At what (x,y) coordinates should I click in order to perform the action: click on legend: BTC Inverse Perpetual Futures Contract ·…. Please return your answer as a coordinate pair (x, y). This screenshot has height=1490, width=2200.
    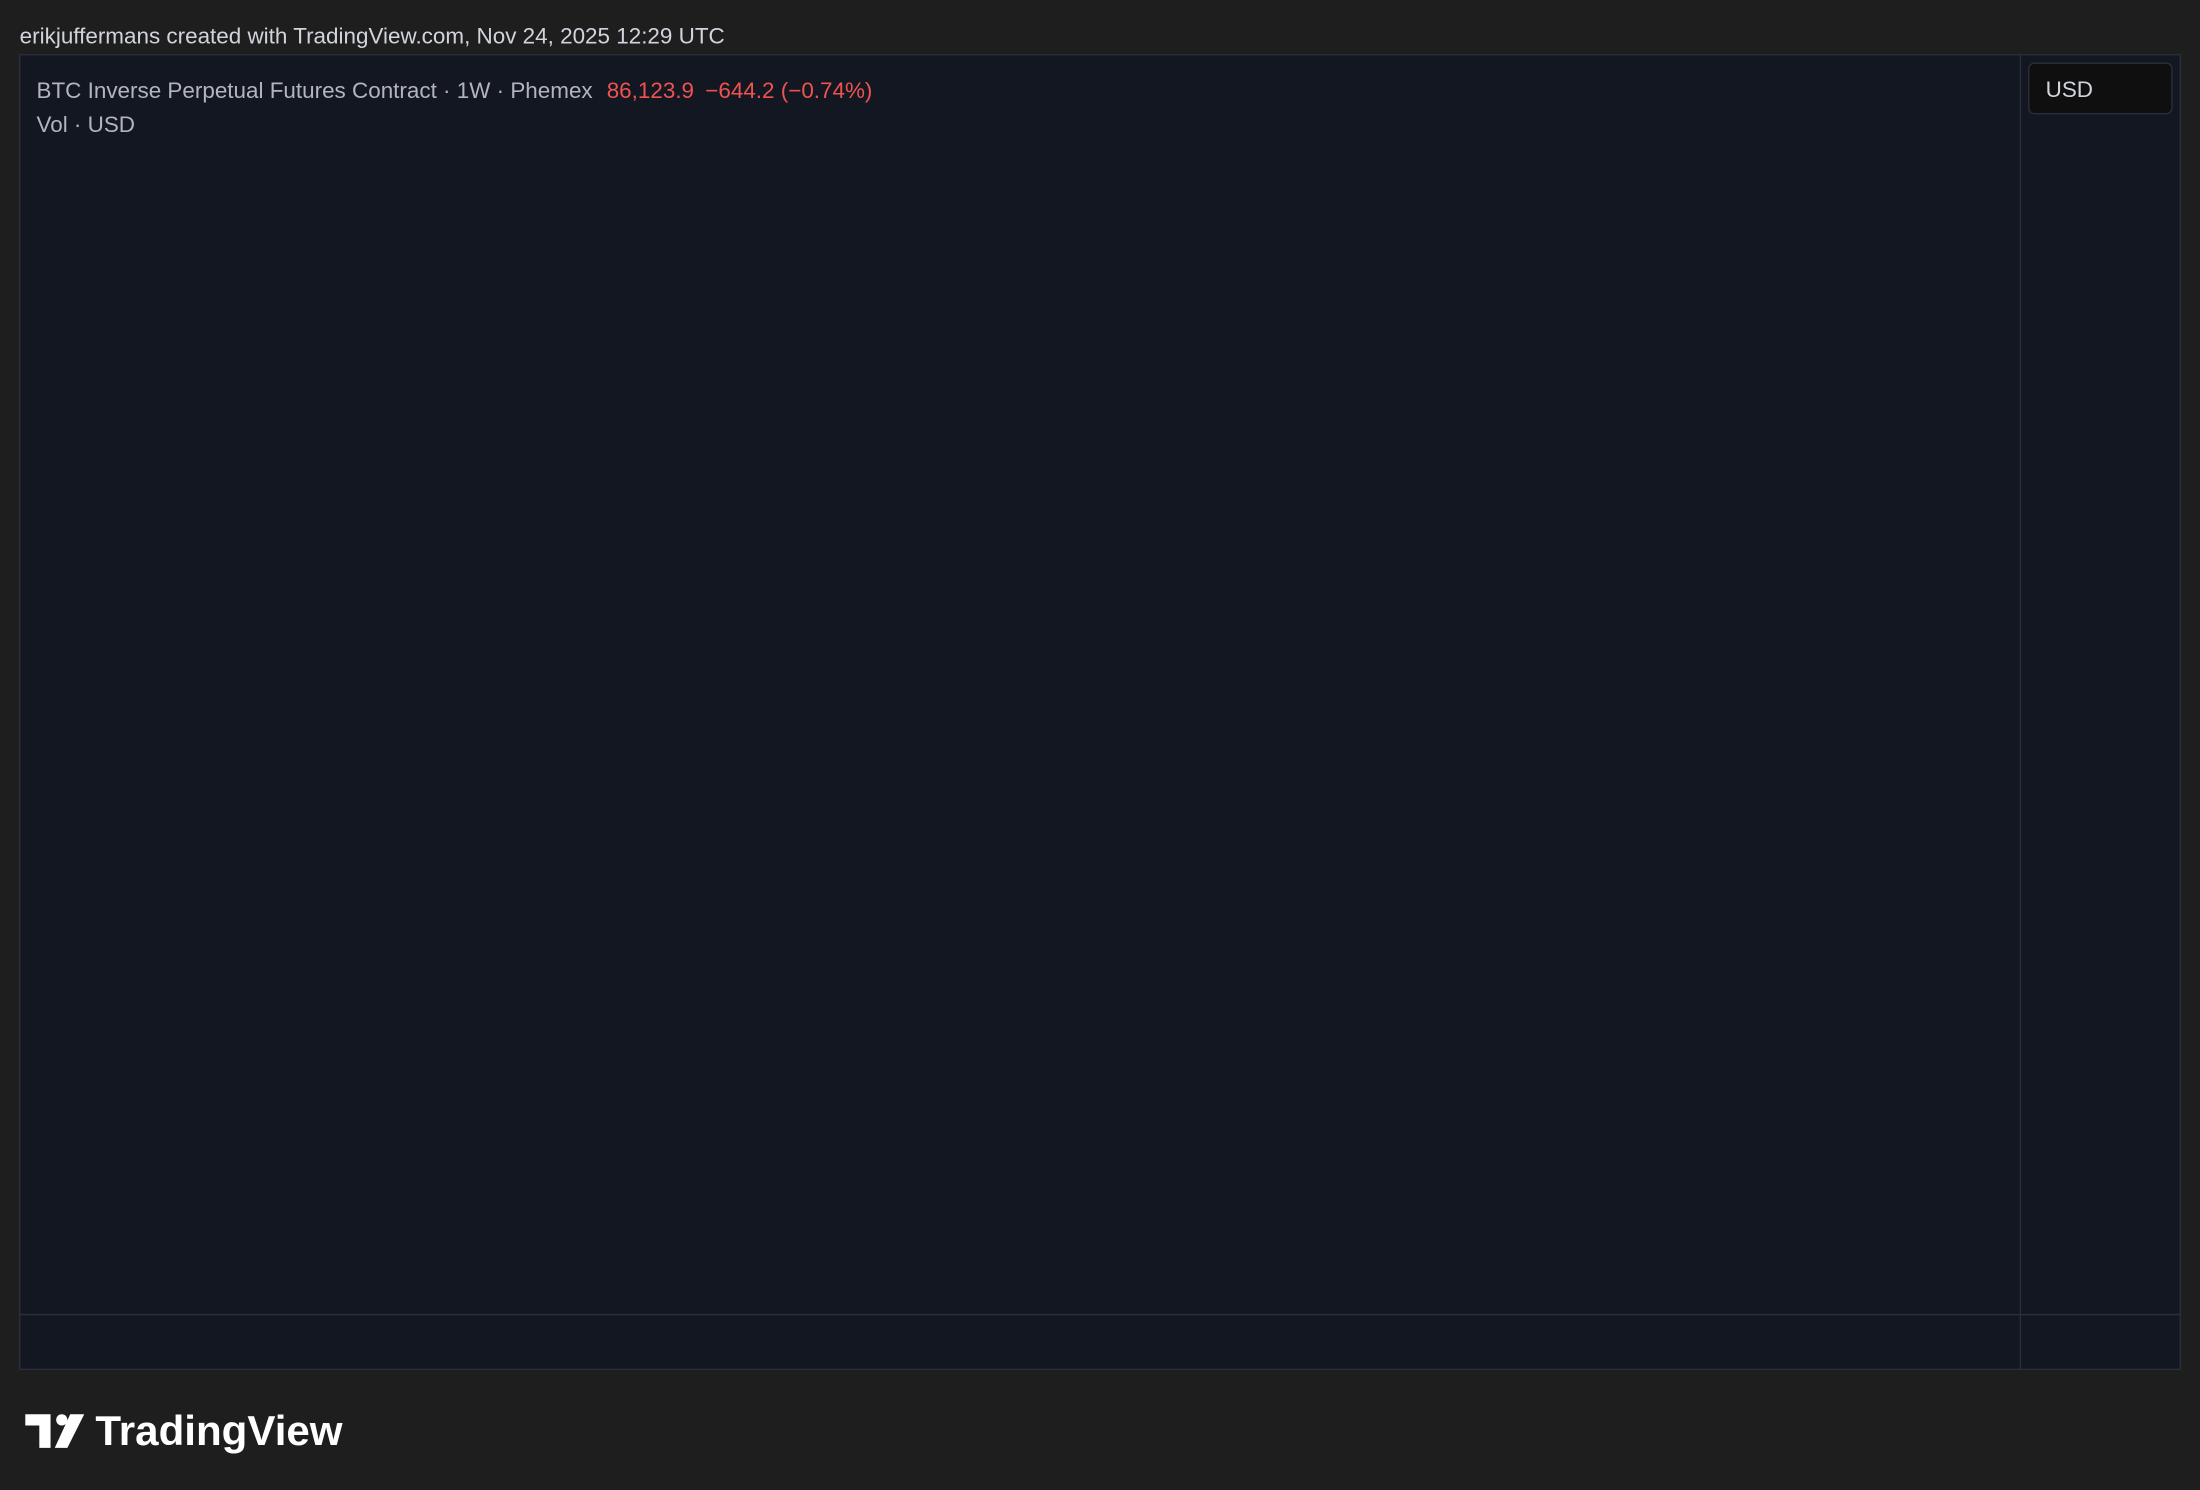
    Looking at the image, I should click on (455, 90).